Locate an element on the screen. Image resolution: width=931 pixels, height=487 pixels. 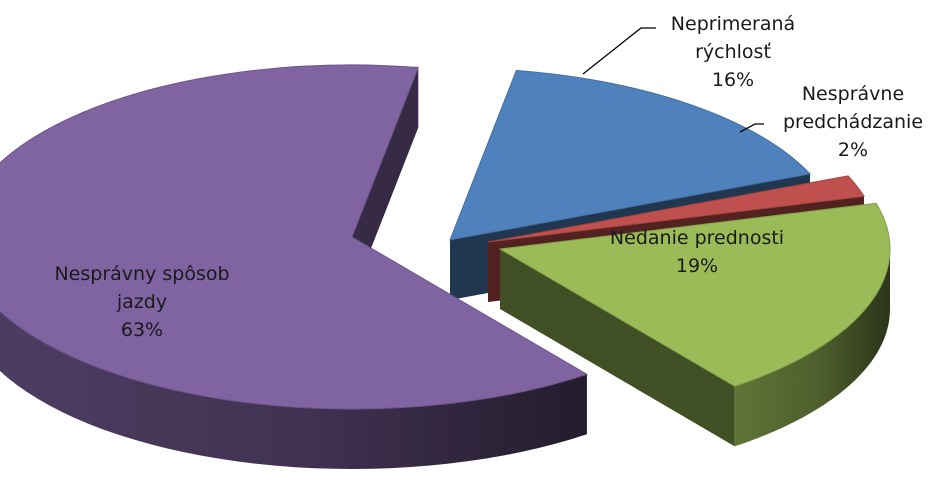
pie-slice-side is located at coordinates (812, 349).